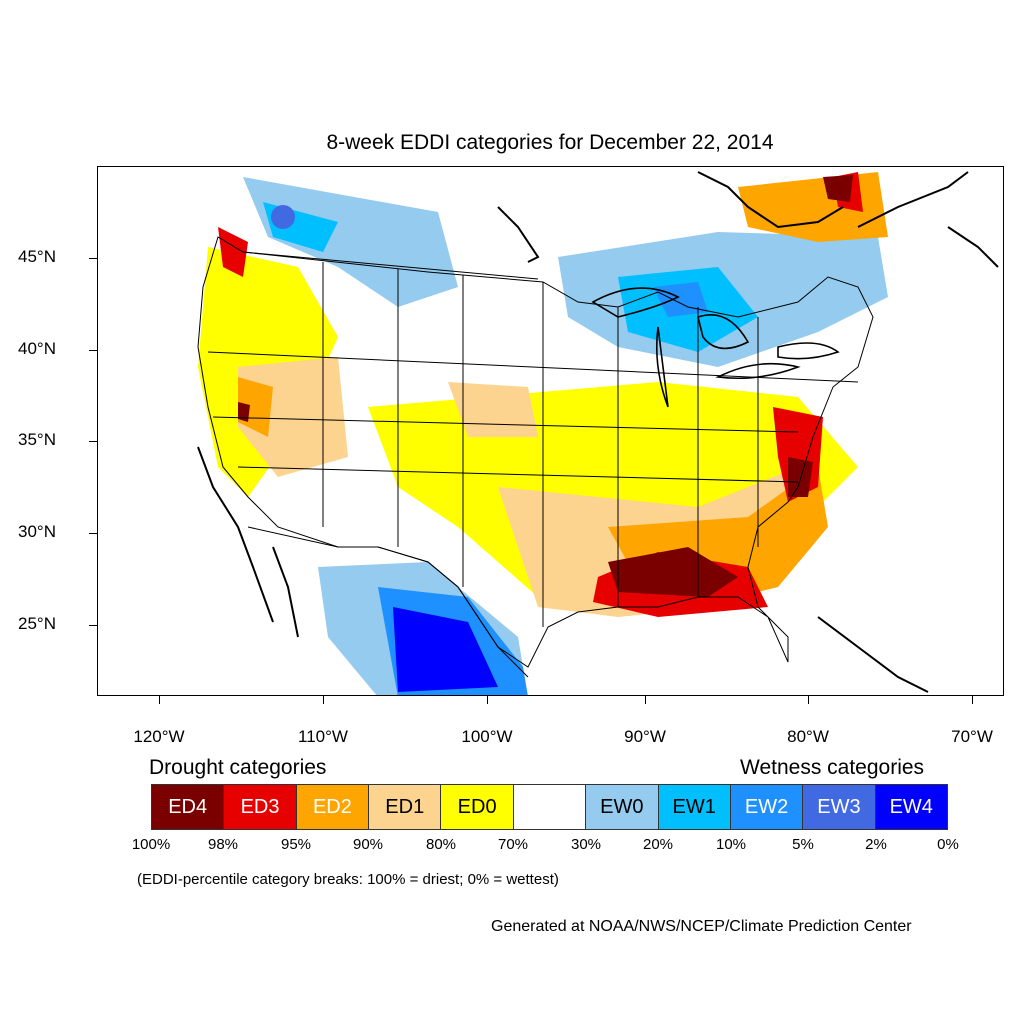  Describe the element at coordinates (803, 844) in the screenshot. I see `break-label: 5%` at that location.